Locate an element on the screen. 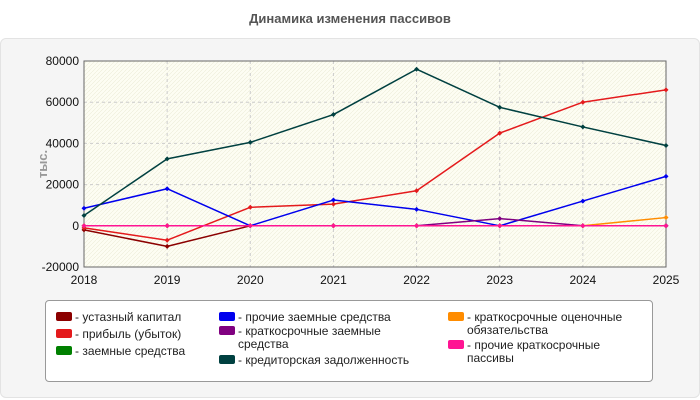 This screenshot has width=700, height=400. legend-label: - краткосрочные заемные средства is located at coordinates (309, 337).